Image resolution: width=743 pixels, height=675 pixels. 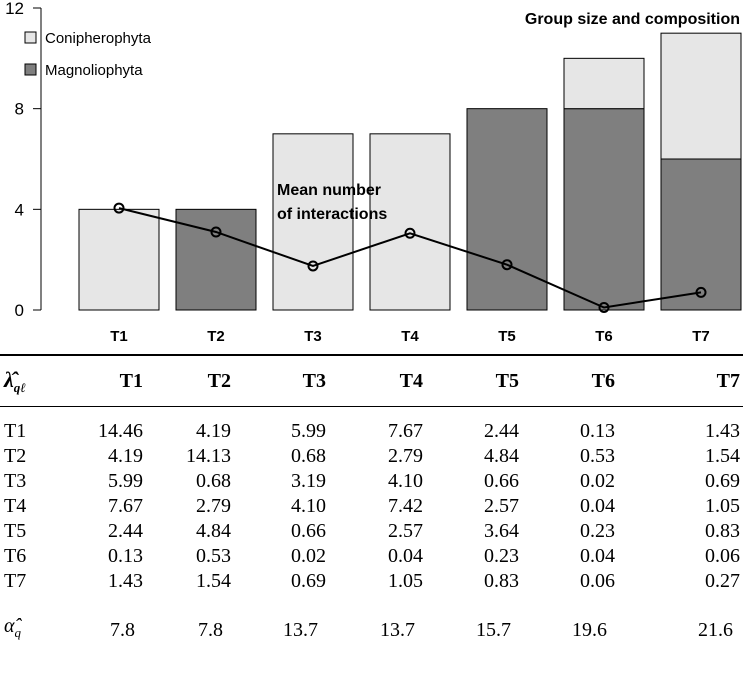 What do you see at coordinates (125, 556) in the screenshot?
I see `table-cell: 0.13` at bounding box center [125, 556].